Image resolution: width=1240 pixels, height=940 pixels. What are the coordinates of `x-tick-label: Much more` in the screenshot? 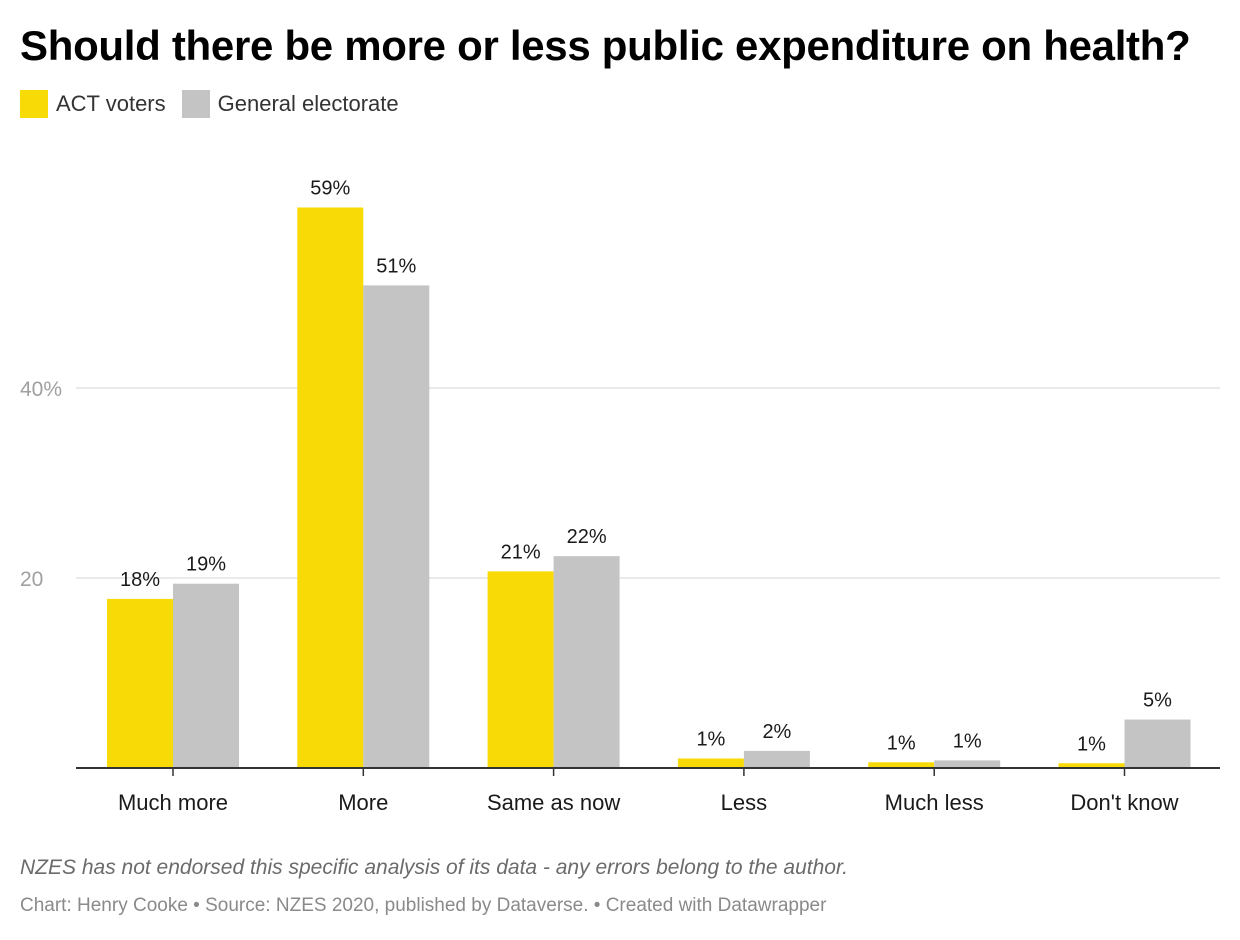 It's located at (173, 802).